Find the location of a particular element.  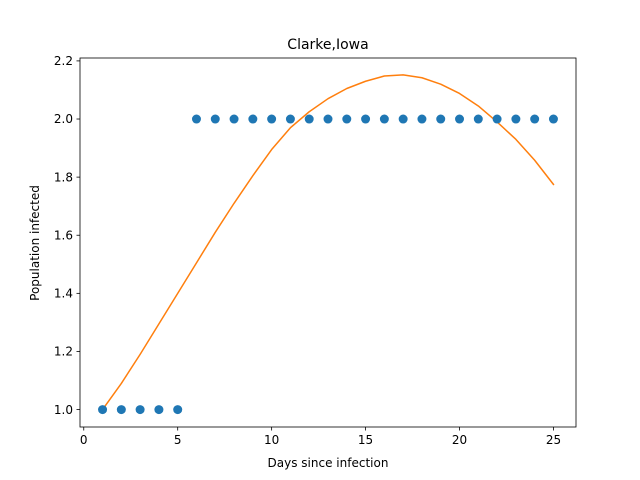

x-tick-label: 15 is located at coordinates (365, 440).